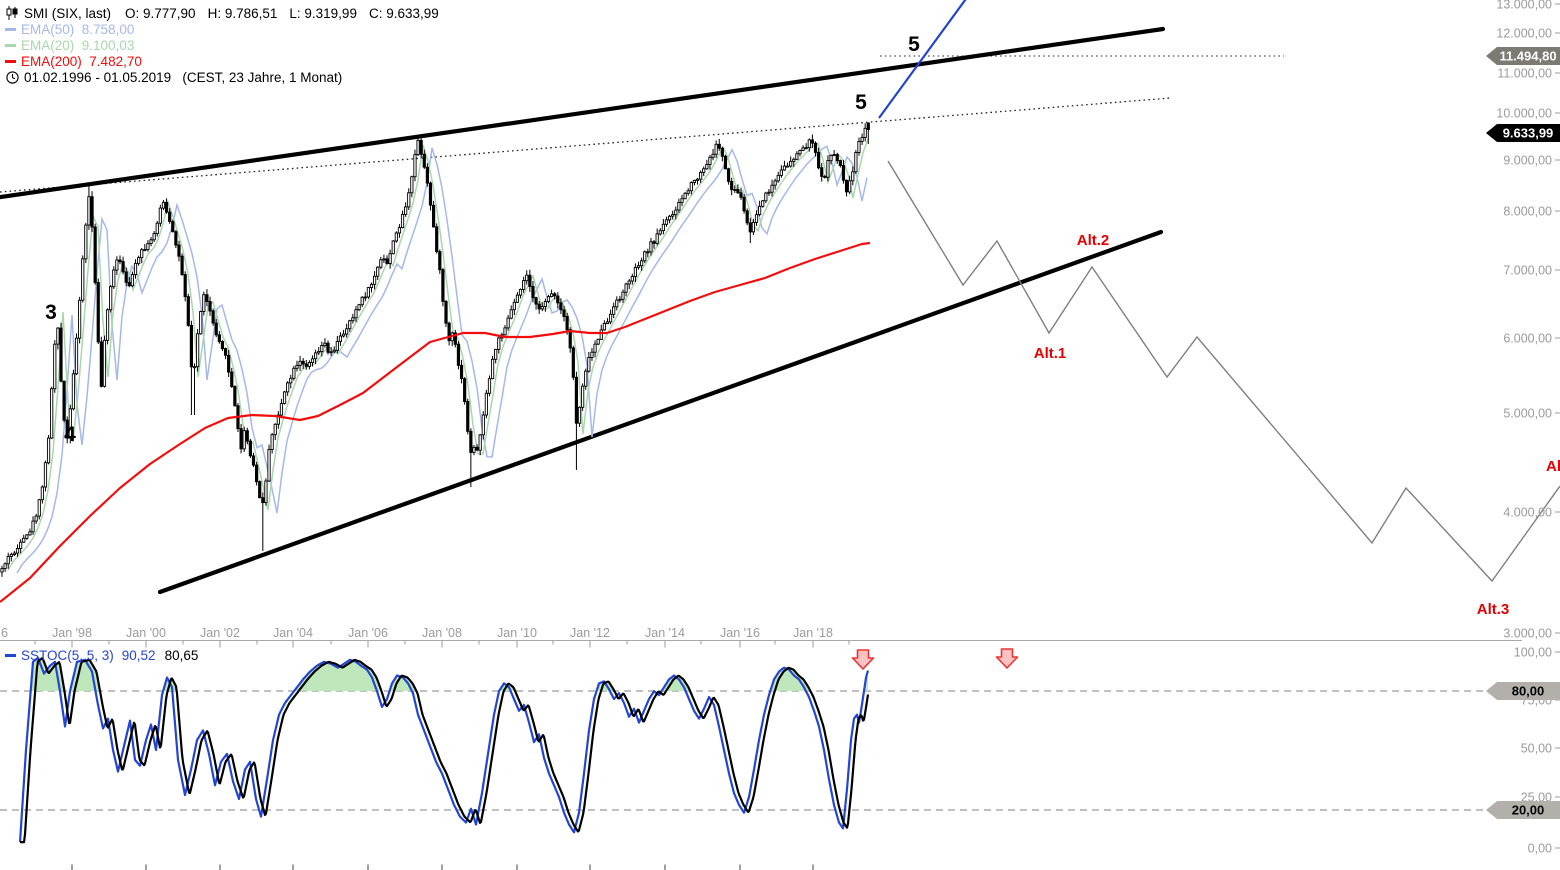 This screenshot has width=1560, height=870. What do you see at coordinates (10, 61) in the screenshot?
I see `ema200-color-swatch-icon` at bounding box center [10, 61].